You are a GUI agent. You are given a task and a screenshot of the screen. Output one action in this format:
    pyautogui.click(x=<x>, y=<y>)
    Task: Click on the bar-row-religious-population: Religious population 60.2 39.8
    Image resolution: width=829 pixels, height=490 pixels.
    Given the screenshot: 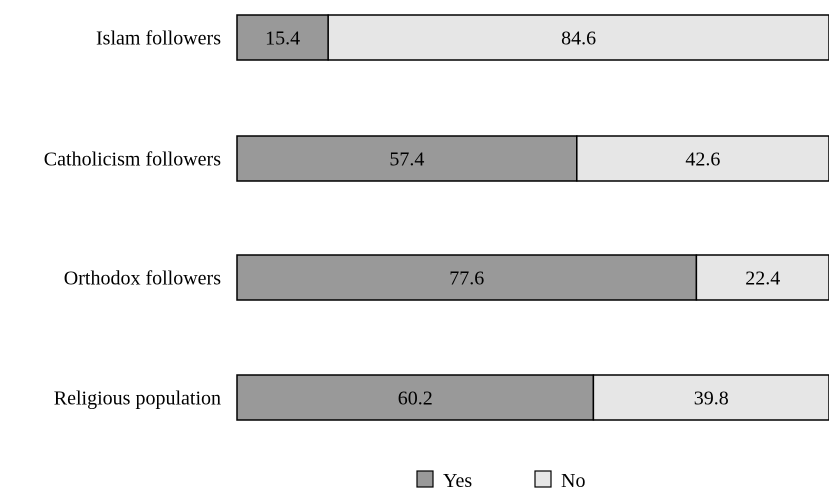 What is the action you would take?
    pyautogui.click(x=441, y=397)
    